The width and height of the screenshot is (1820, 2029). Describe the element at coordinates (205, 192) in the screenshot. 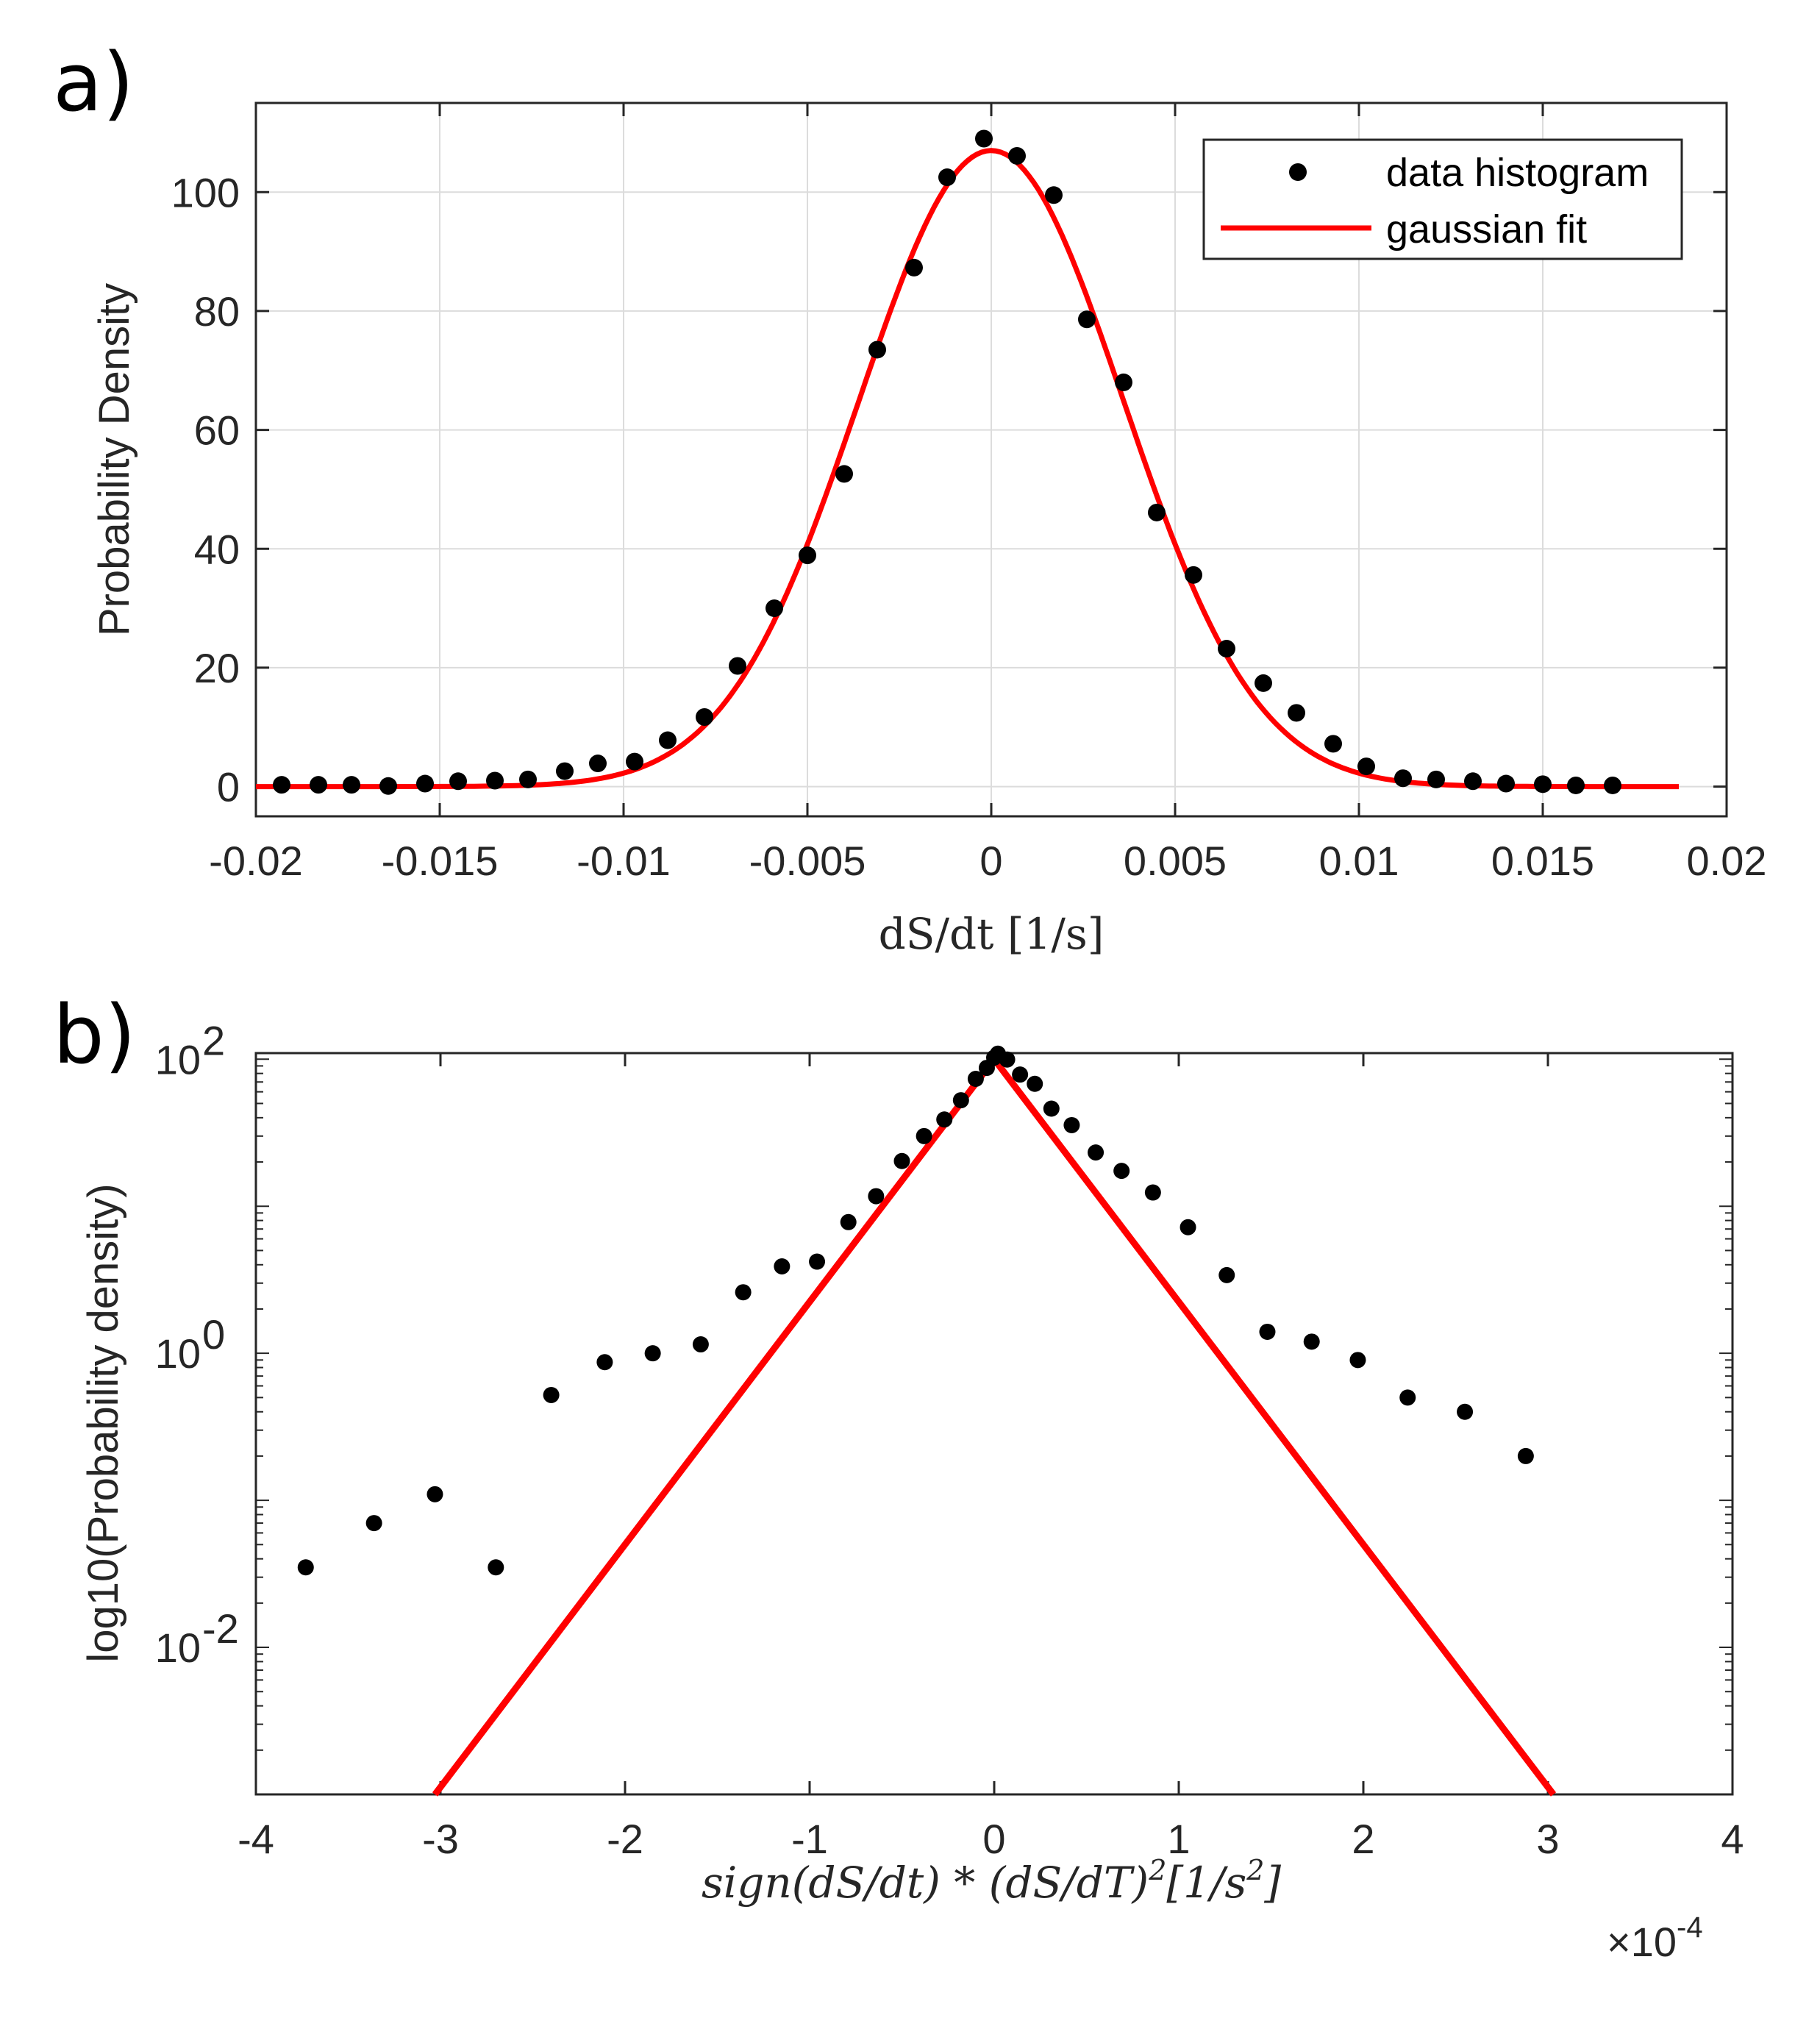

I see `y-tick-label: 100` at that location.